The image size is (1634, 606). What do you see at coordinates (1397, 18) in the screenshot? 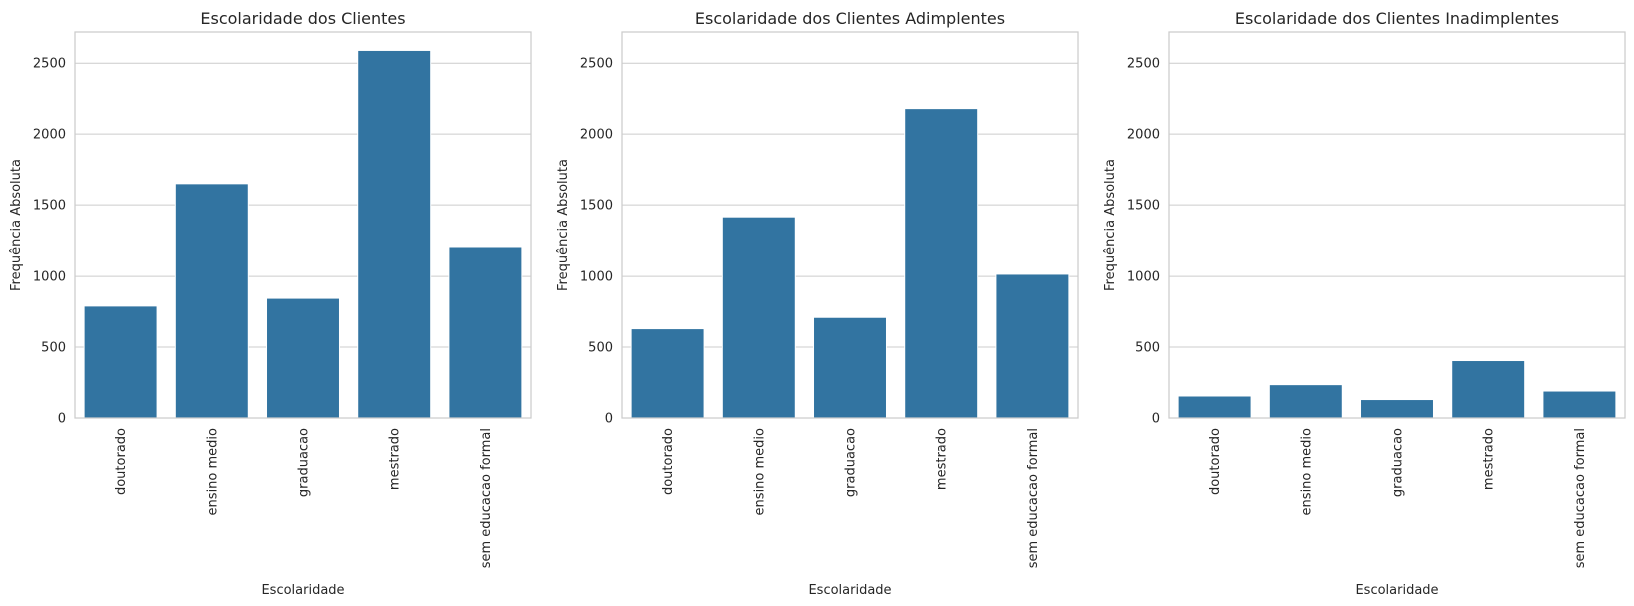
I see `chart-title: Escolaridade dos Clientes Inadimplentes` at bounding box center [1397, 18].